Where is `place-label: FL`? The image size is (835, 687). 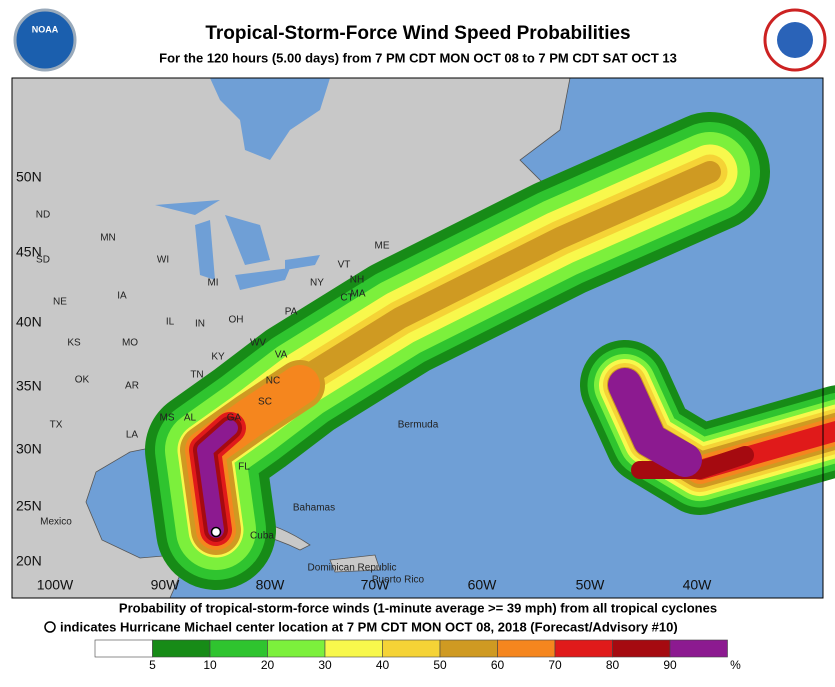 place-label: FL is located at coordinates (244, 467).